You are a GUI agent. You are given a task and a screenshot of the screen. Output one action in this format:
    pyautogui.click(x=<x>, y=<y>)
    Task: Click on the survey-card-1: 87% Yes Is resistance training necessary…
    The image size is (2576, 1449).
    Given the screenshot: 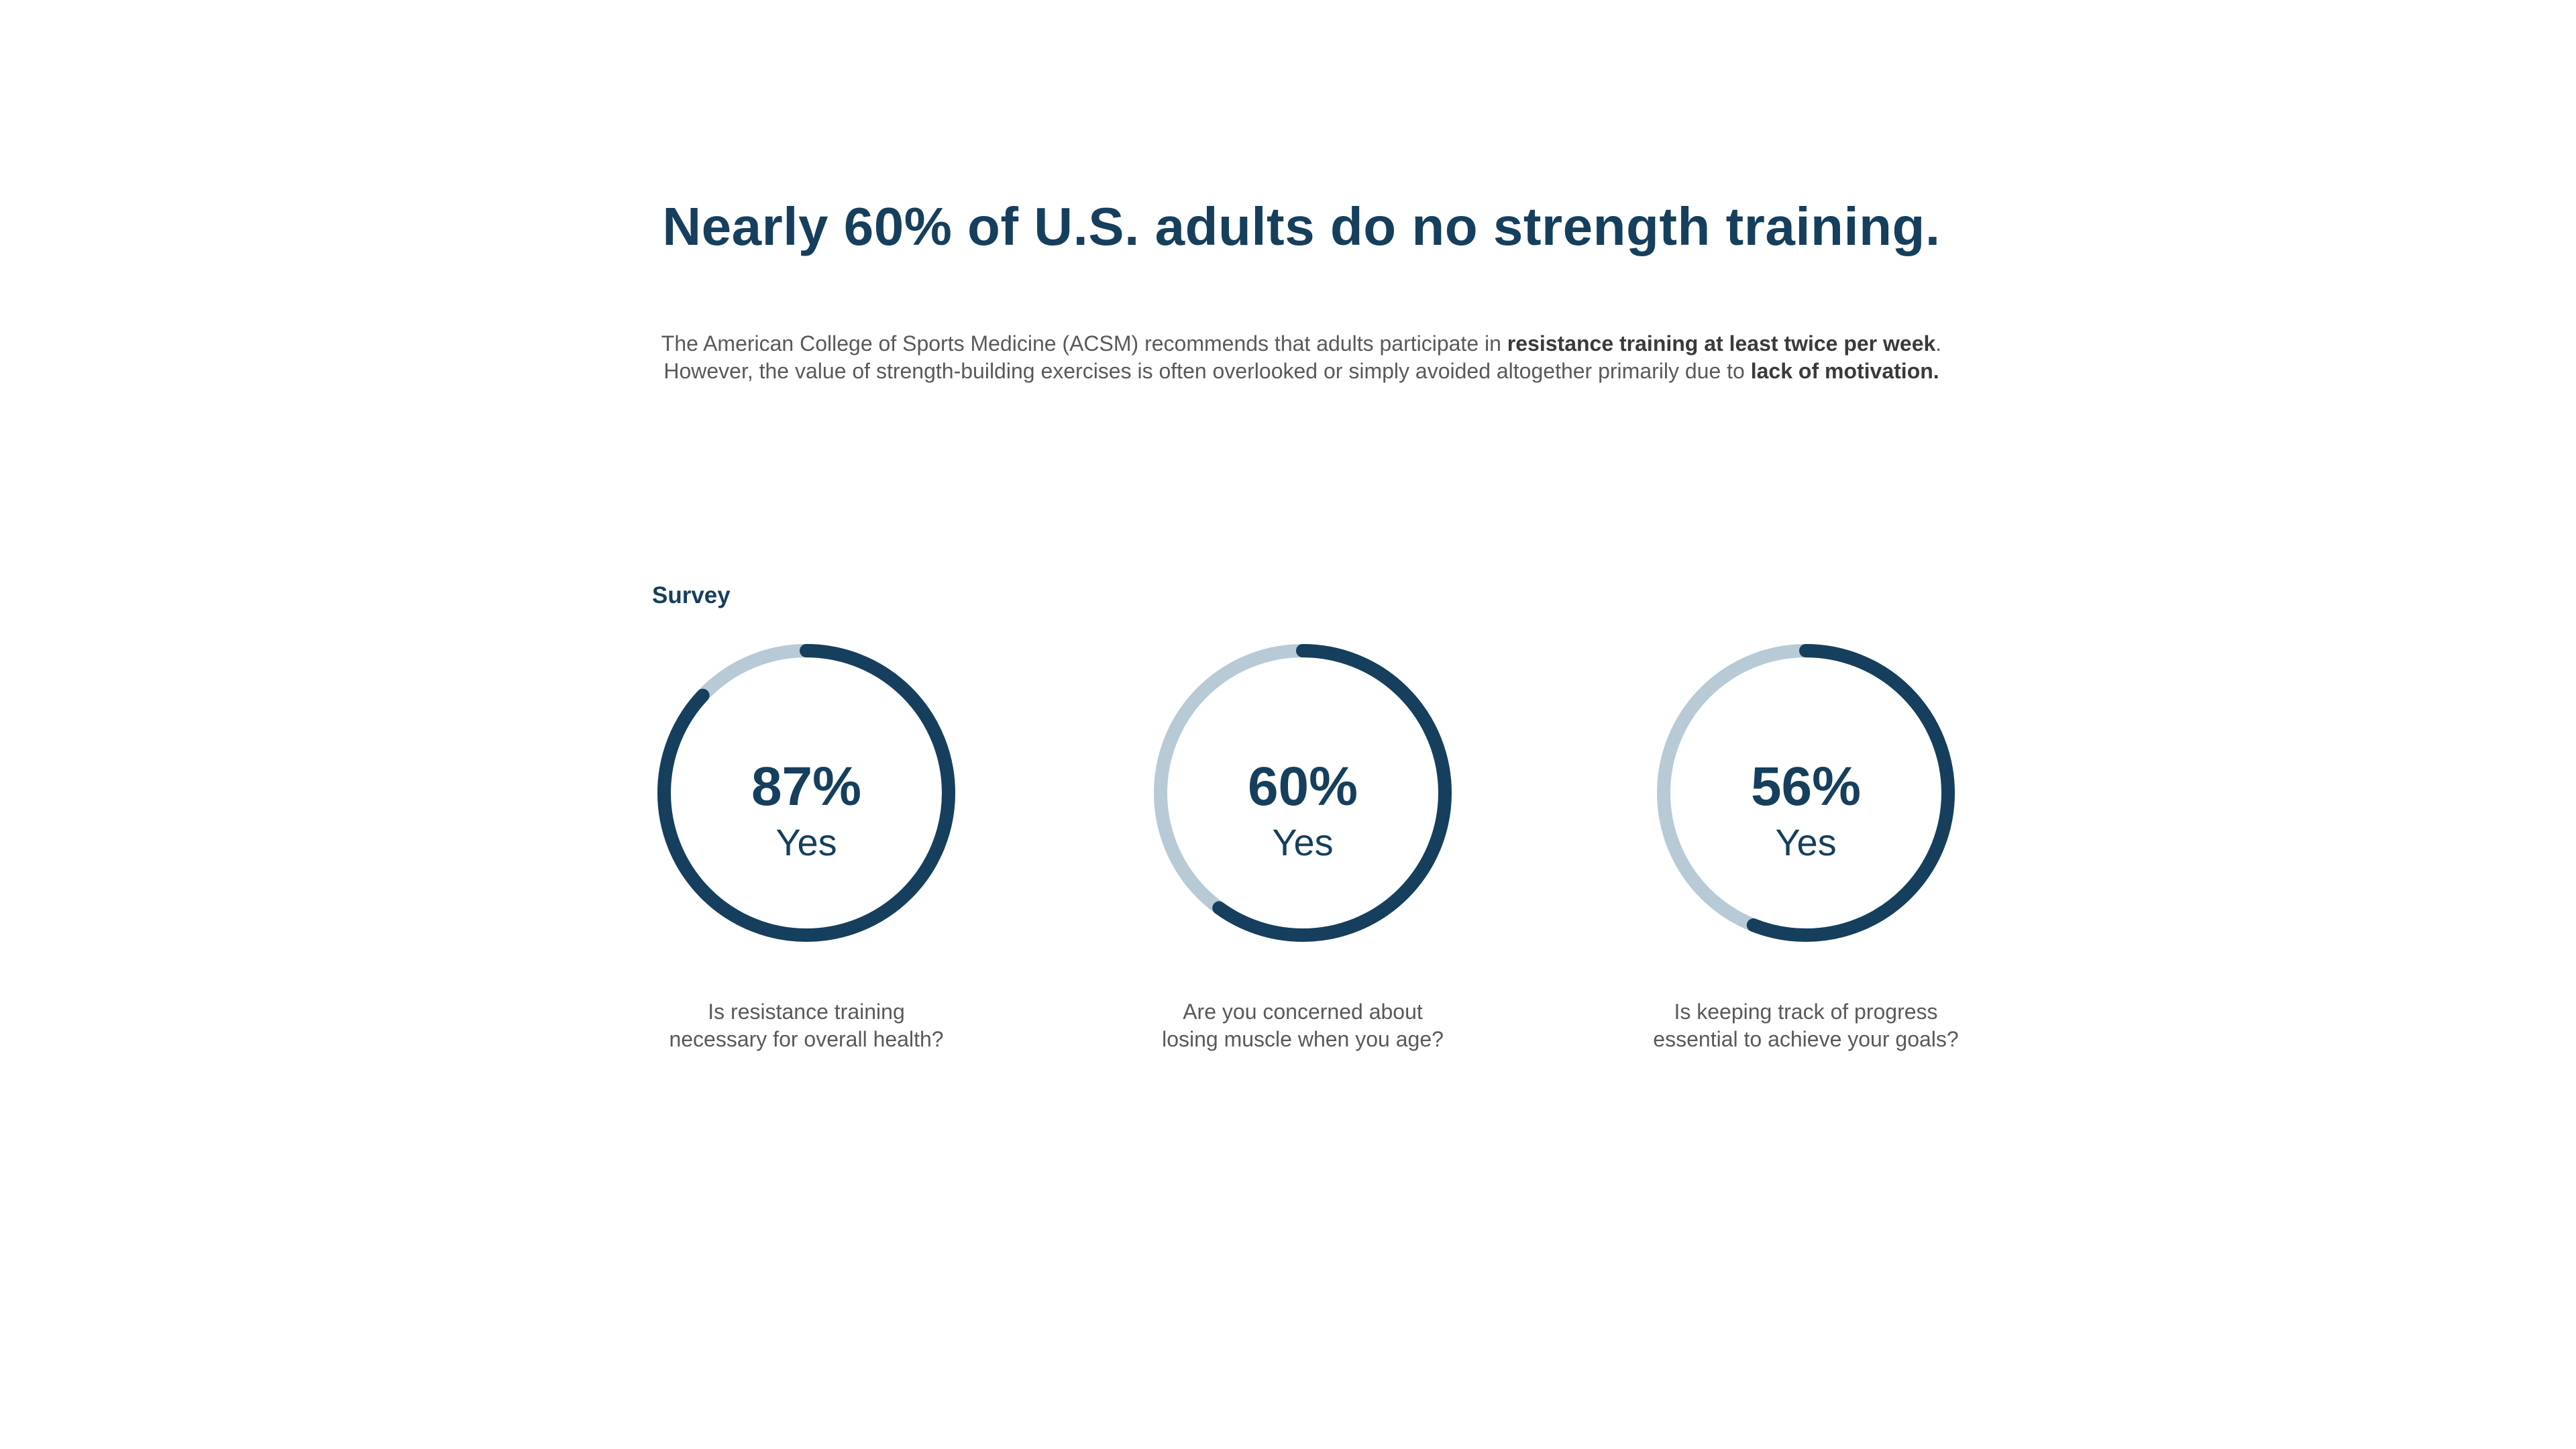 What is the action you would take?
    pyautogui.click(x=806, y=858)
    